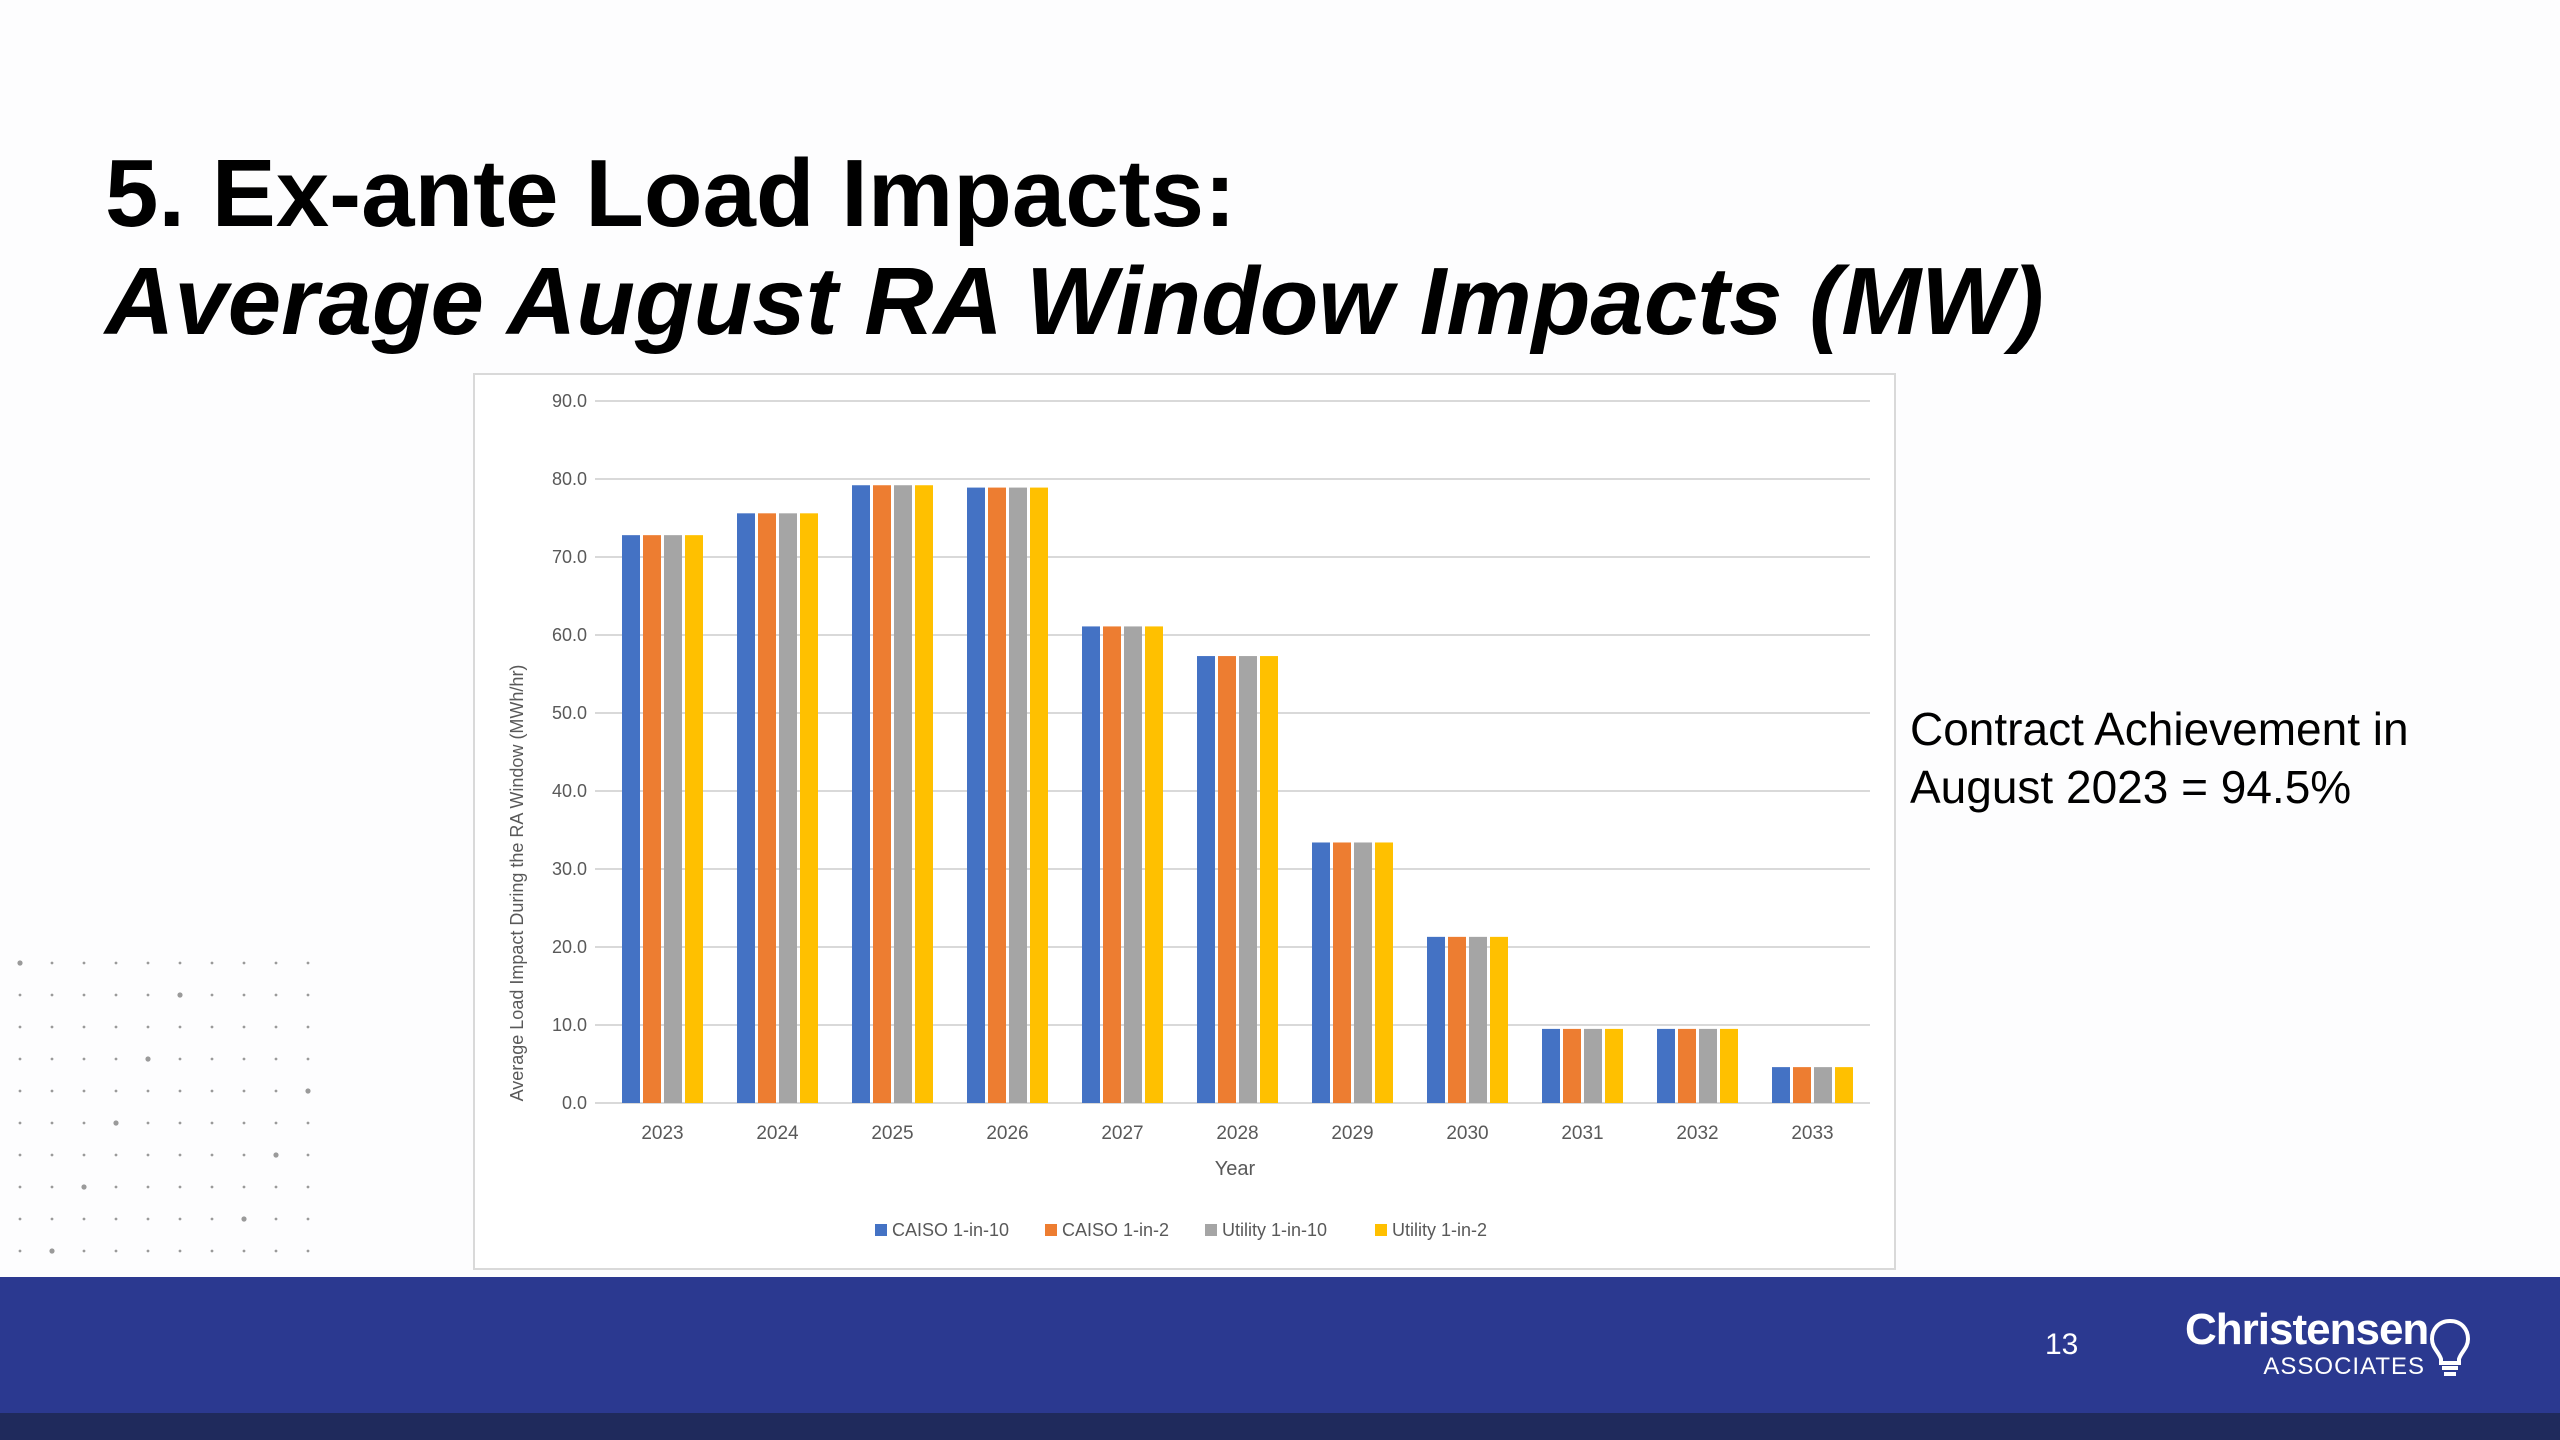 The width and height of the screenshot is (2560, 1440). Describe the element at coordinates (569, 752) in the screenshot. I see `y-axis-ticks: 0.0 10.0 20.0 30.0 40.0 50.0 60.0 70.0 80.0 90.0` at that location.